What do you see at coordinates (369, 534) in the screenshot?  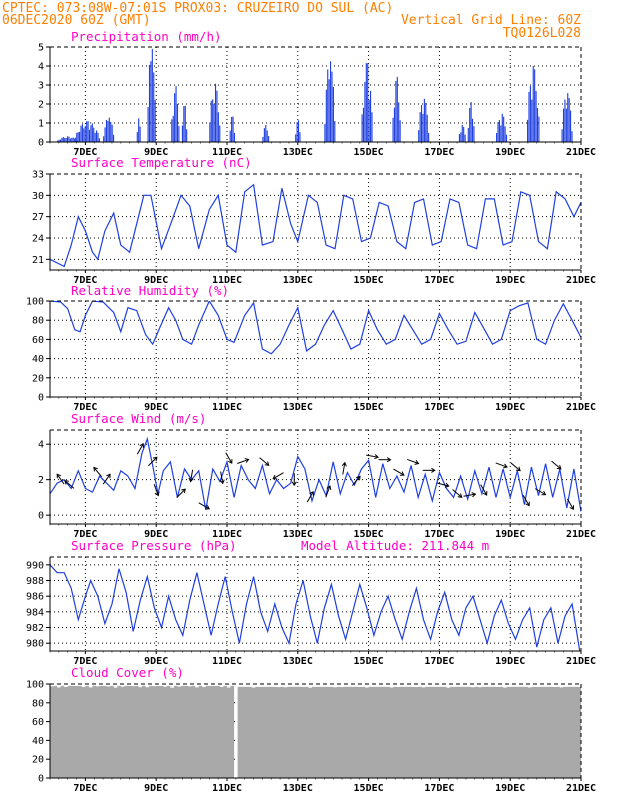 I see `x-tick-label: 15DEC` at bounding box center [369, 534].